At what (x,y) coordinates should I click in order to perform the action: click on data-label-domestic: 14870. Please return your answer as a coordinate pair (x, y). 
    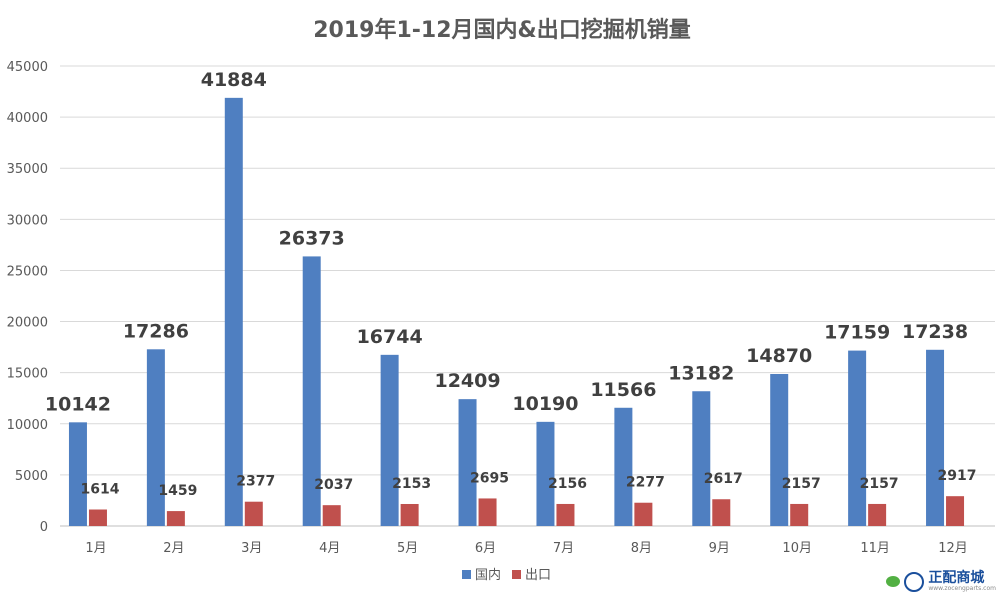
    Looking at the image, I should click on (779, 356).